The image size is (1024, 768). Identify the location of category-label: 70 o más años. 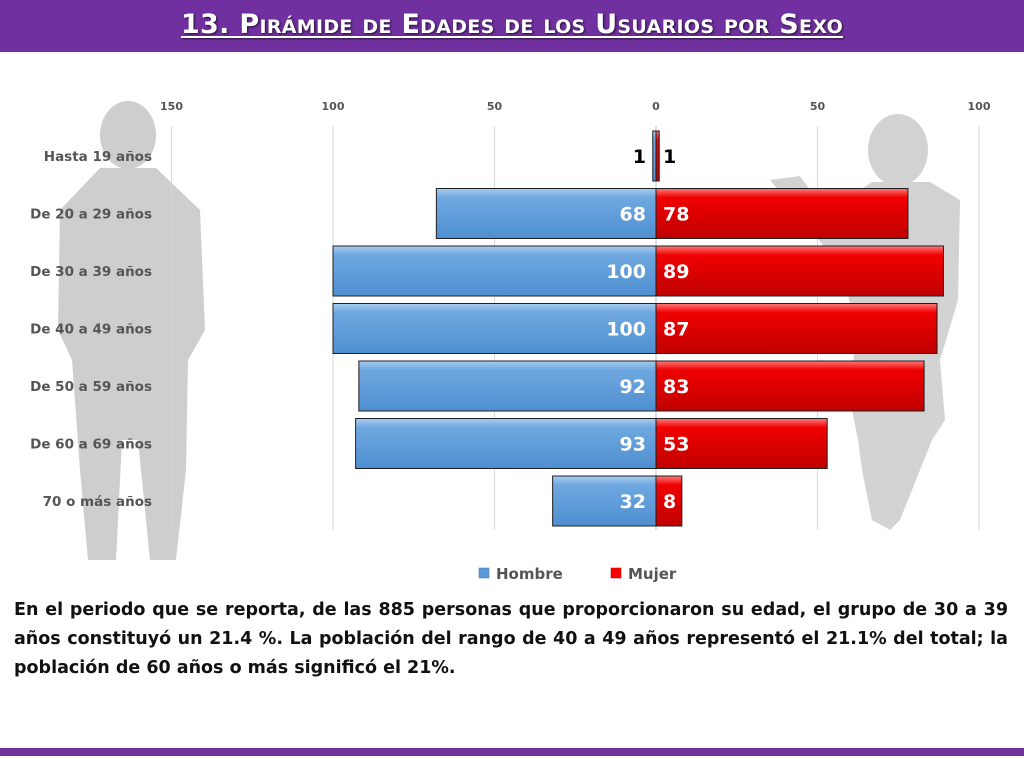
(97, 502).